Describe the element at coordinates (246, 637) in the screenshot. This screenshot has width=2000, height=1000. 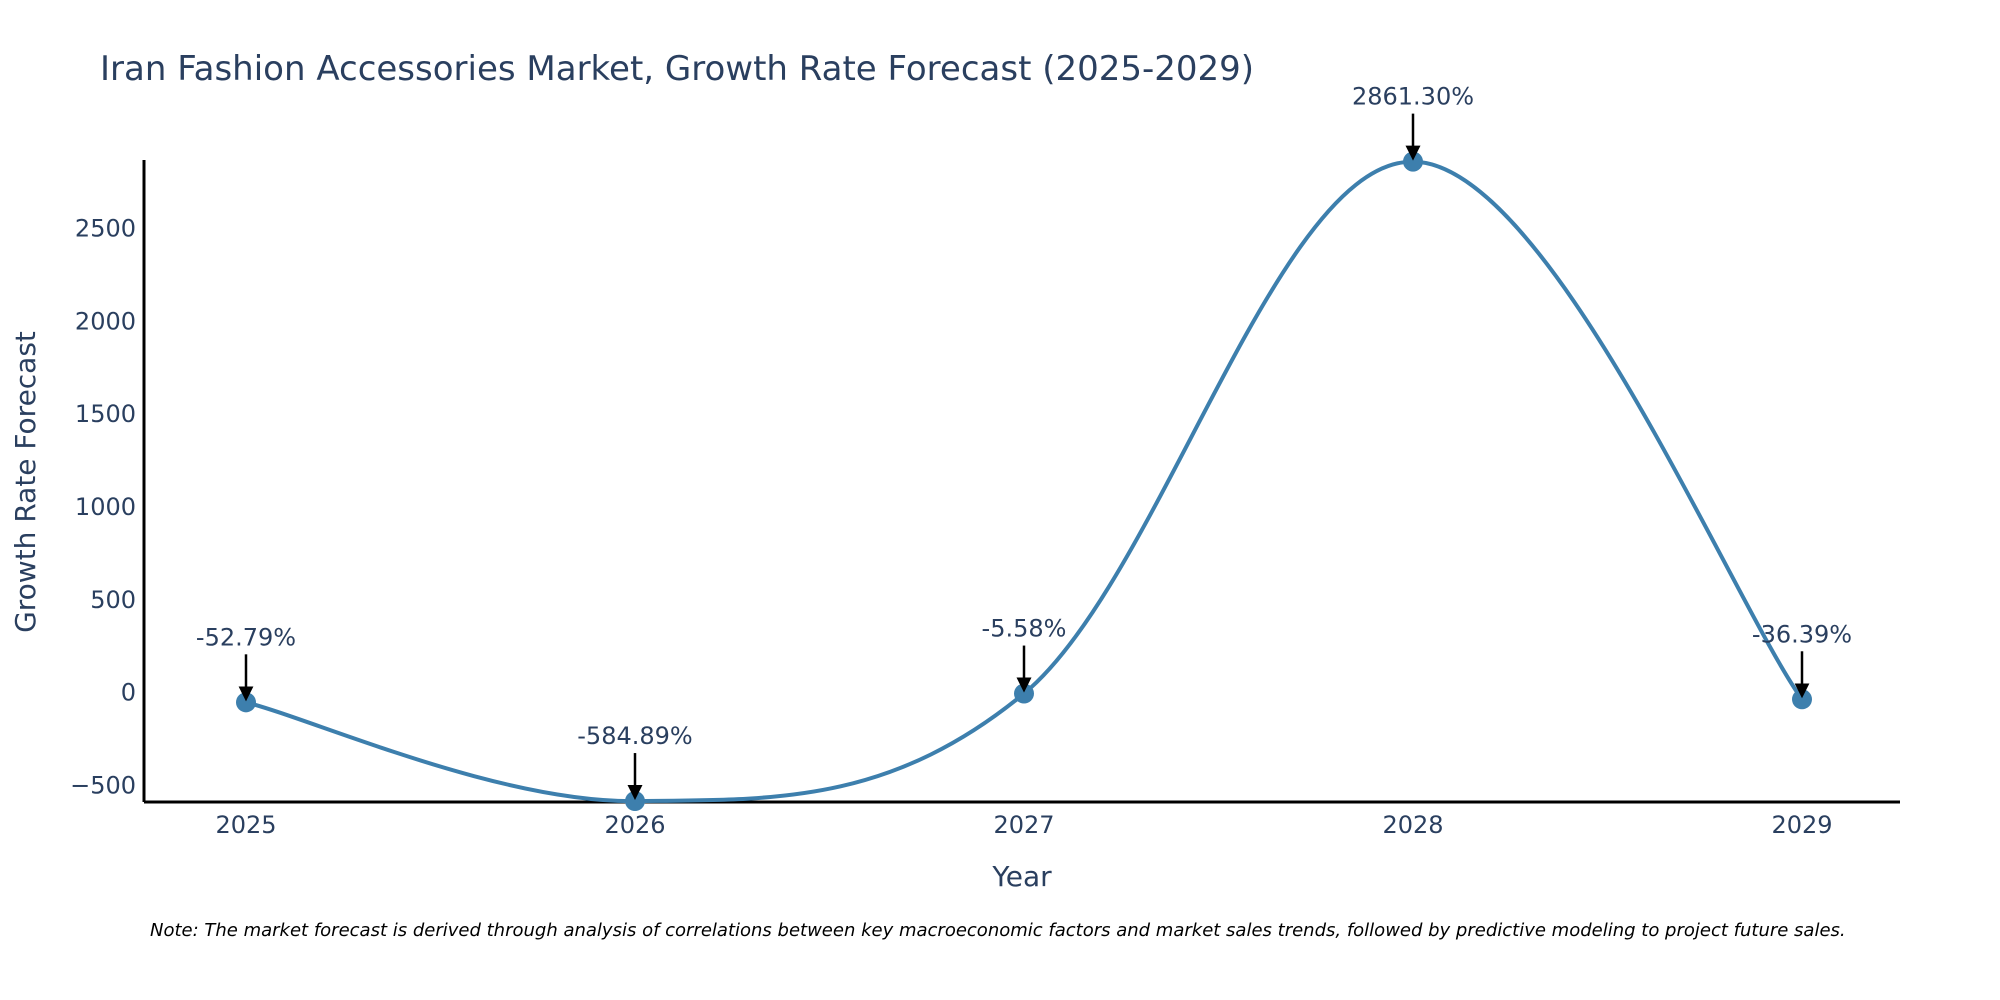
I see `data-label: -52.79%` at that location.